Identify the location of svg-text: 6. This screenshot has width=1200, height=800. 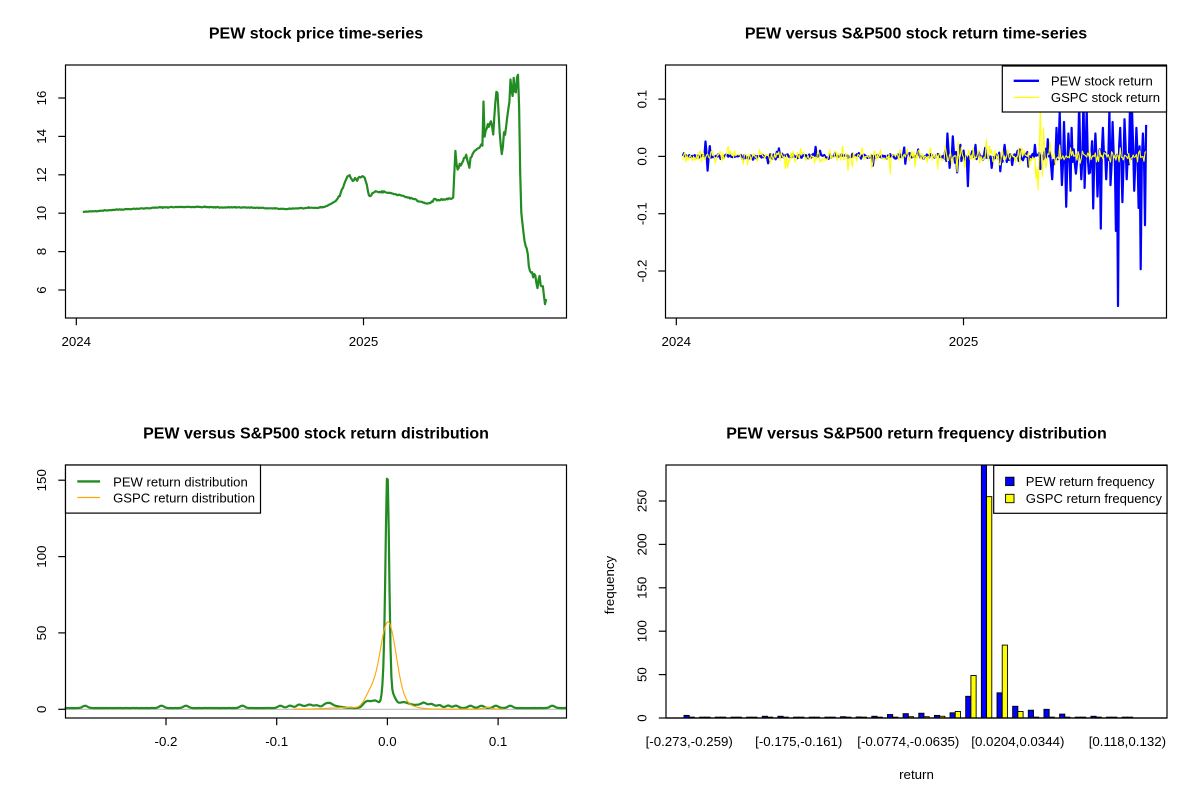
(41, 289).